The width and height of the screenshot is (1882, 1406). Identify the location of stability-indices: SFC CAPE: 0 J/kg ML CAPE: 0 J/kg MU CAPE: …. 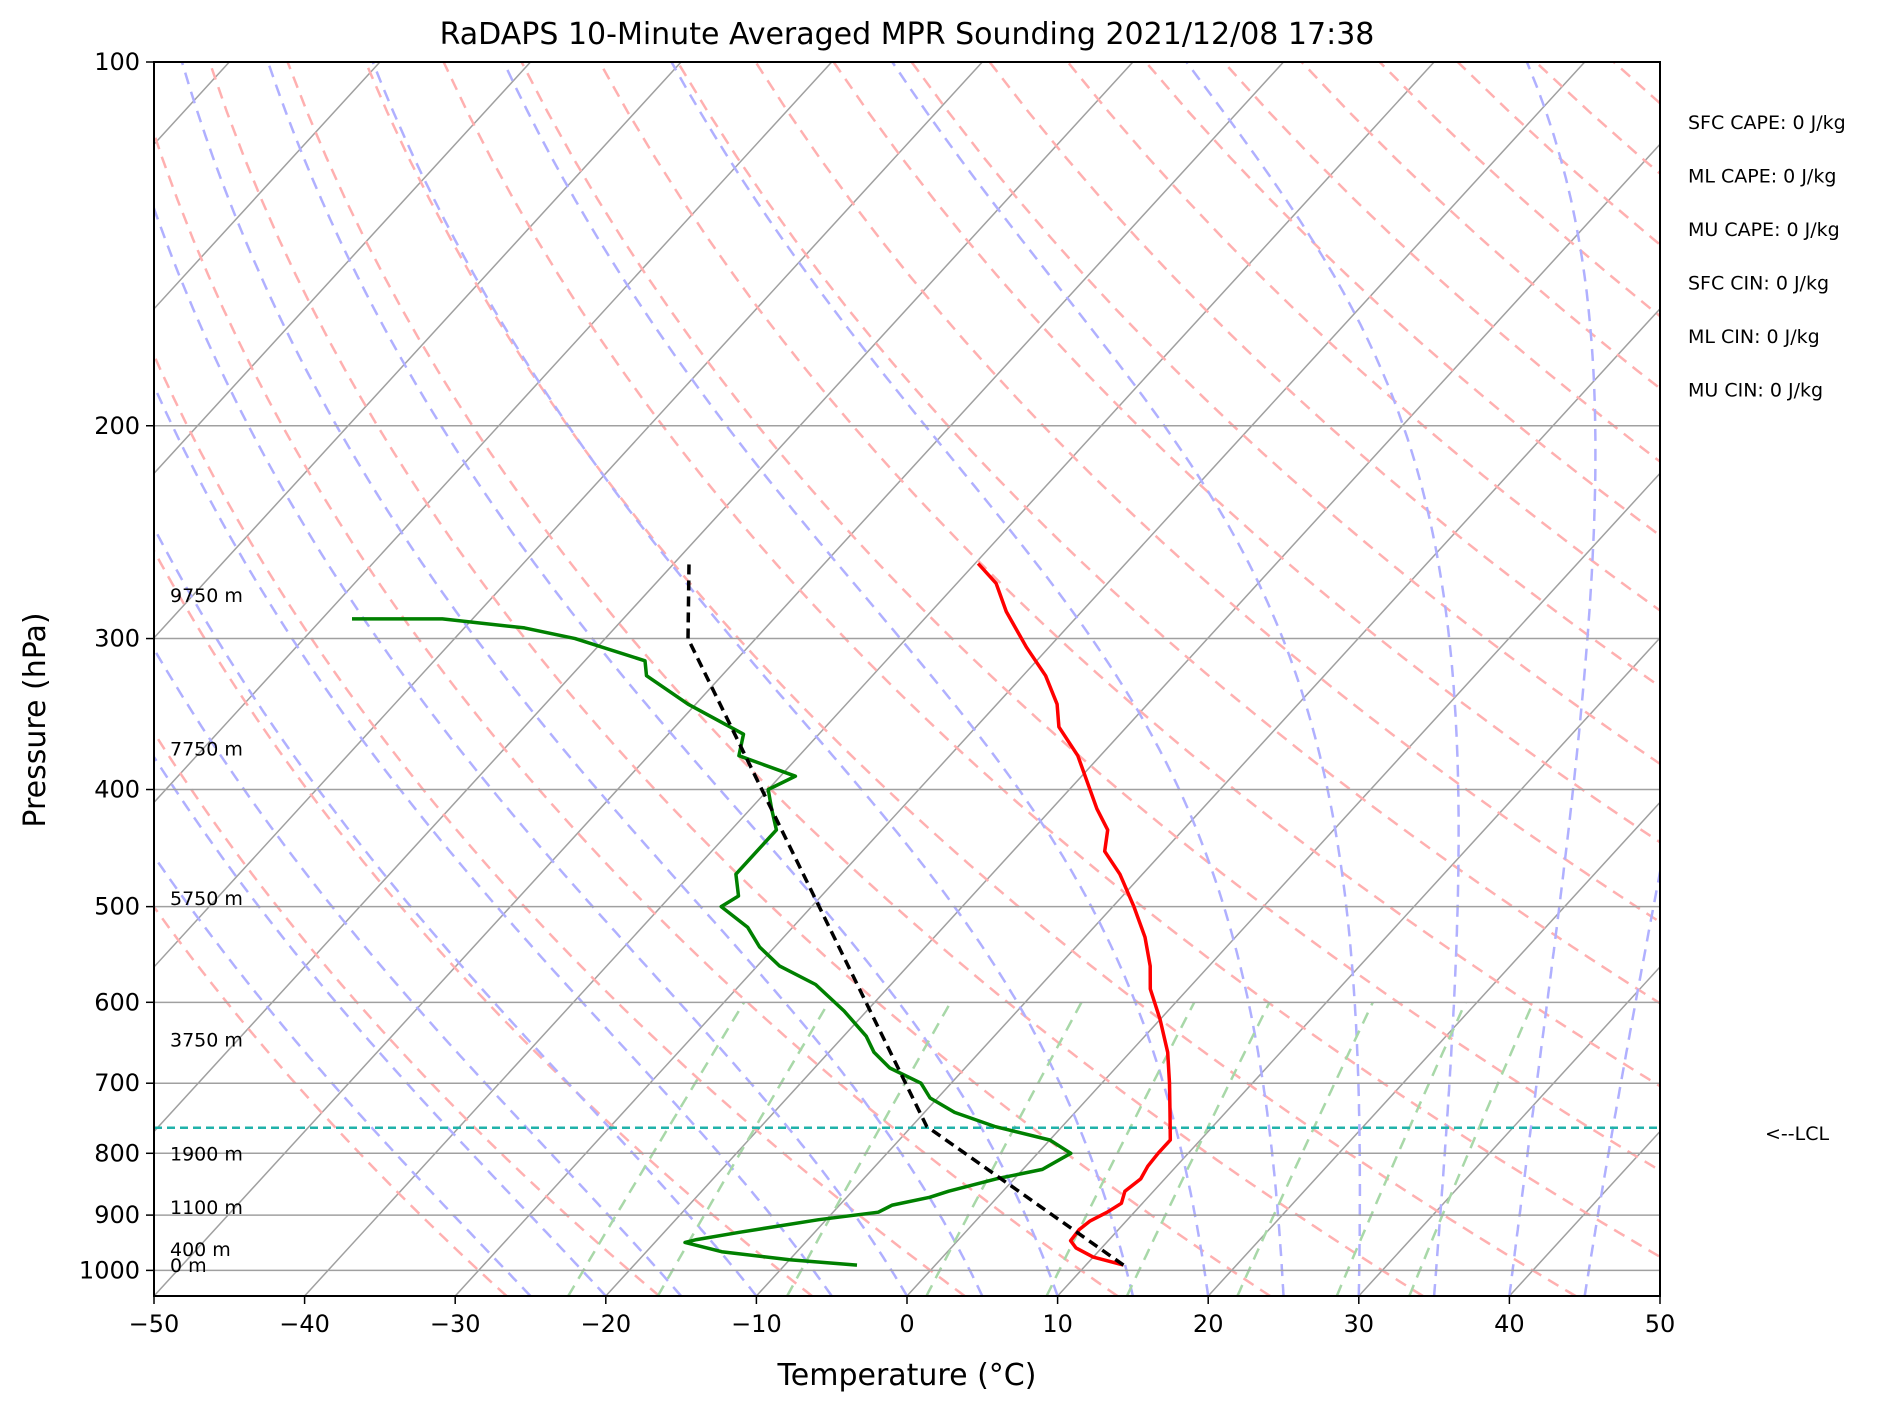
(1767, 257).